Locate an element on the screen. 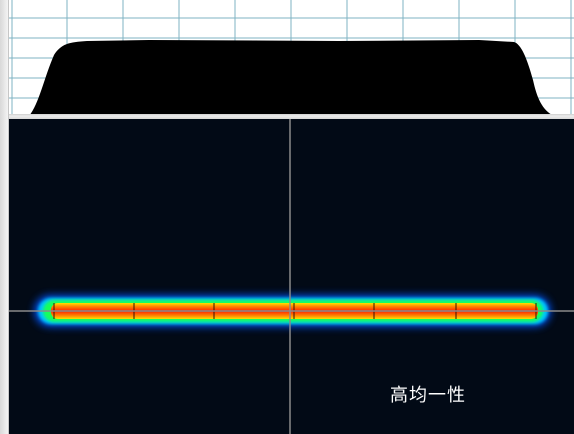 The height and width of the screenshot is (434, 574). uniformity-caption: 高均一性 is located at coordinates (428, 395).